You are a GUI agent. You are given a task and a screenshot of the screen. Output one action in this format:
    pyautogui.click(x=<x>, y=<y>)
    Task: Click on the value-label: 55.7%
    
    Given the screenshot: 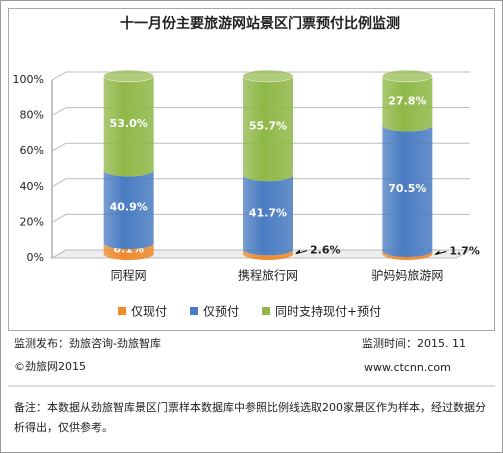 What is the action you would take?
    pyautogui.click(x=268, y=126)
    